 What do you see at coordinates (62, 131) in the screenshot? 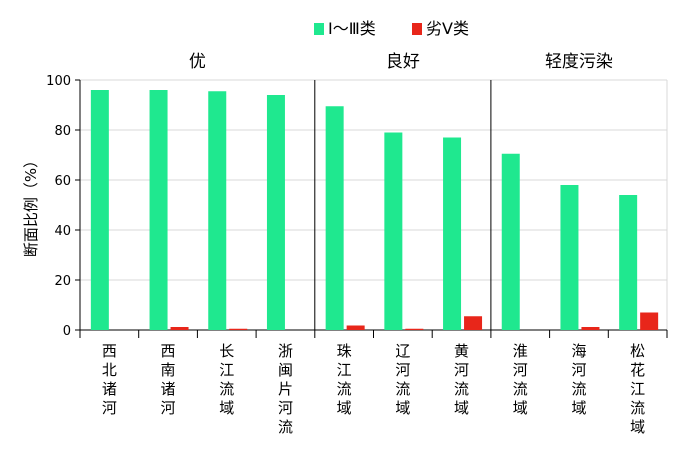
I see `y-tick-label: 80` at bounding box center [62, 131].